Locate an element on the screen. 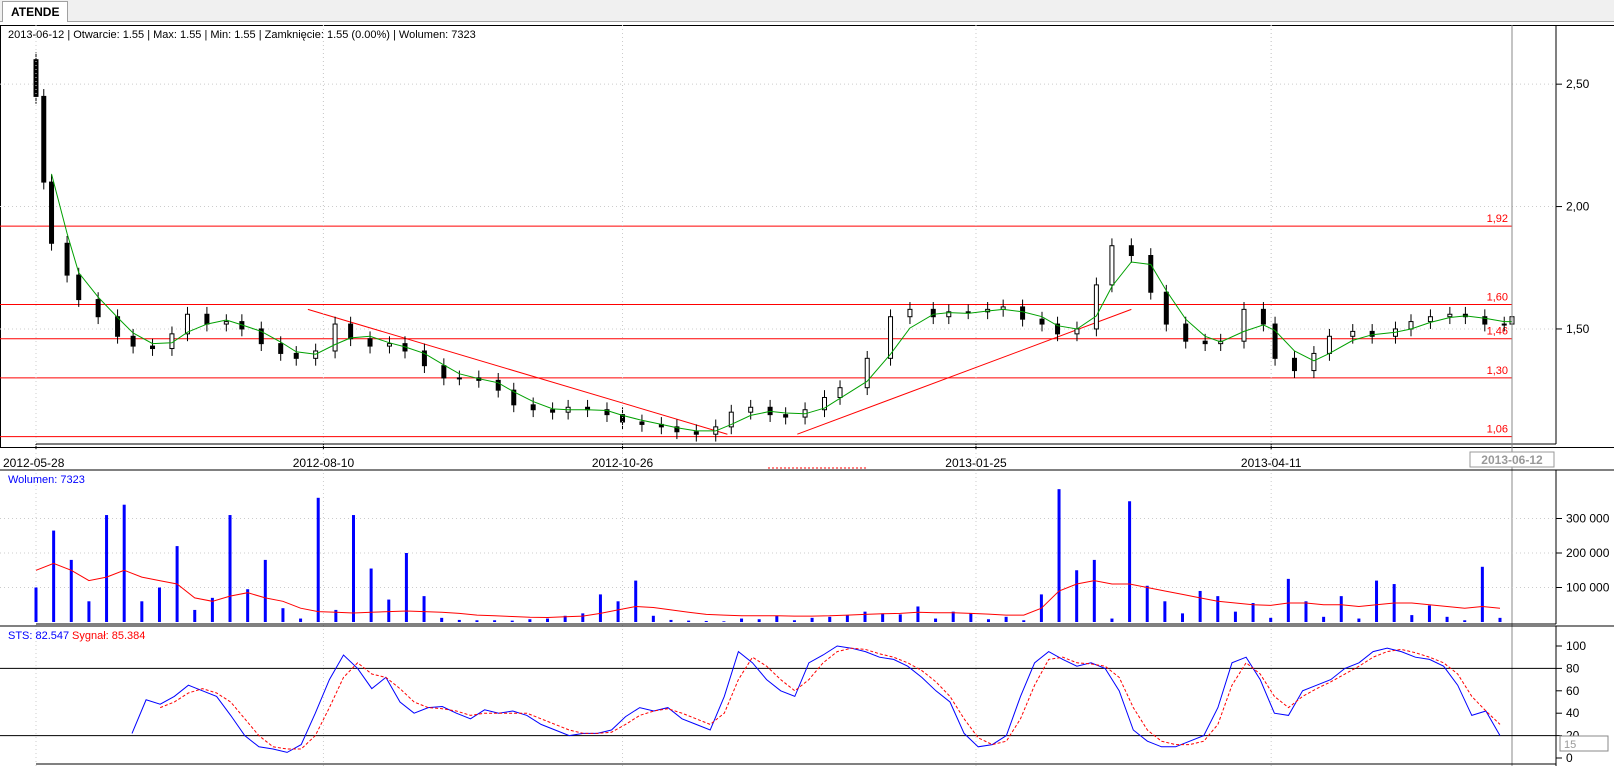 The image size is (1614, 771). stoch-reference-lines is located at coordinates (778, 701).